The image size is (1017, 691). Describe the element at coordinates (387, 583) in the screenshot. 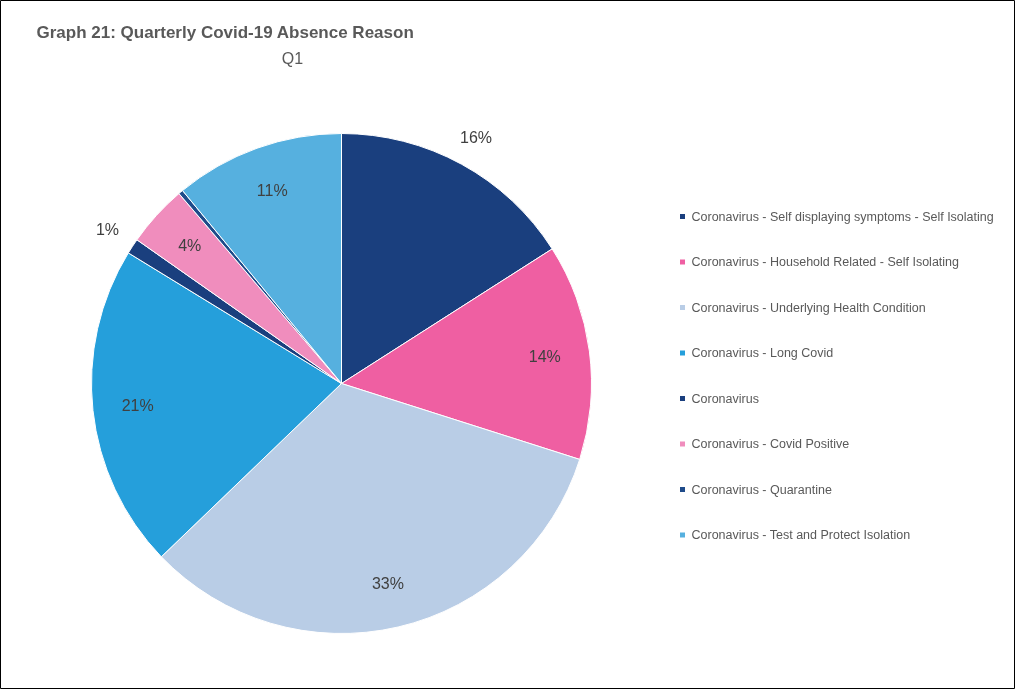

I see `data-label: 33%` at that location.